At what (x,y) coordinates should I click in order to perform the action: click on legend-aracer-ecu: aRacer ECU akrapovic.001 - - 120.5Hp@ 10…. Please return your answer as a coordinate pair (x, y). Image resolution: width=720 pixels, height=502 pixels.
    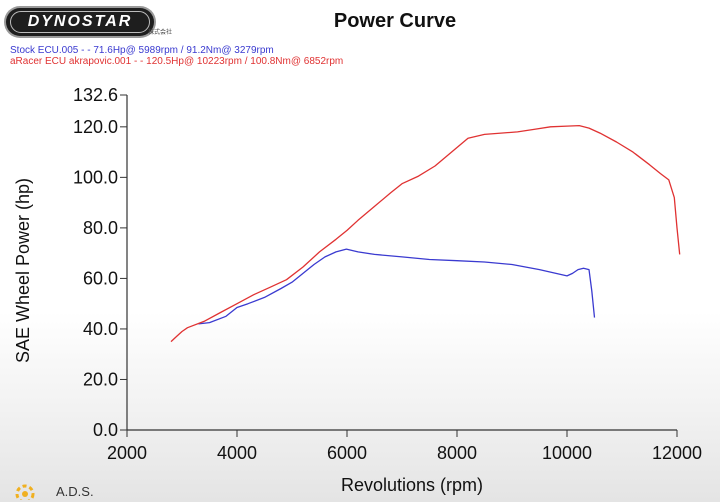
    Looking at the image, I should click on (177, 61).